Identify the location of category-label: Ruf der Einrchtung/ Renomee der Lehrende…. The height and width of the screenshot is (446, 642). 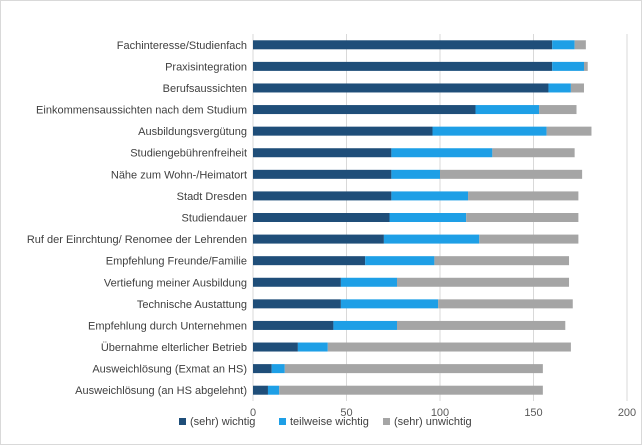
(137, 240).